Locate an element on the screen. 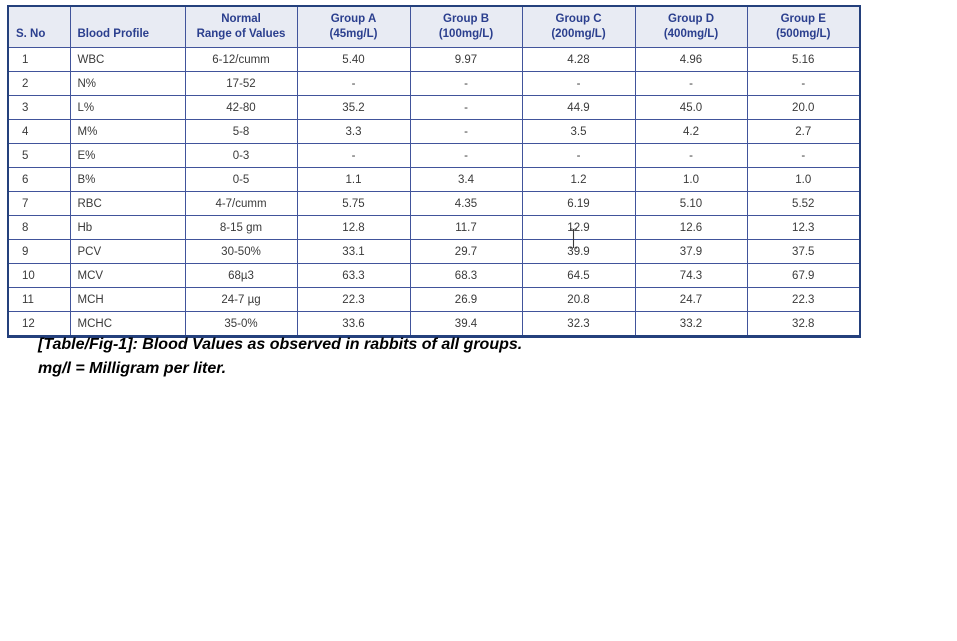 This screenshot has height=641, width=957. column-header-group-b-100mg-l: Group B (100mg/L) is located at coordinates (466, 26).